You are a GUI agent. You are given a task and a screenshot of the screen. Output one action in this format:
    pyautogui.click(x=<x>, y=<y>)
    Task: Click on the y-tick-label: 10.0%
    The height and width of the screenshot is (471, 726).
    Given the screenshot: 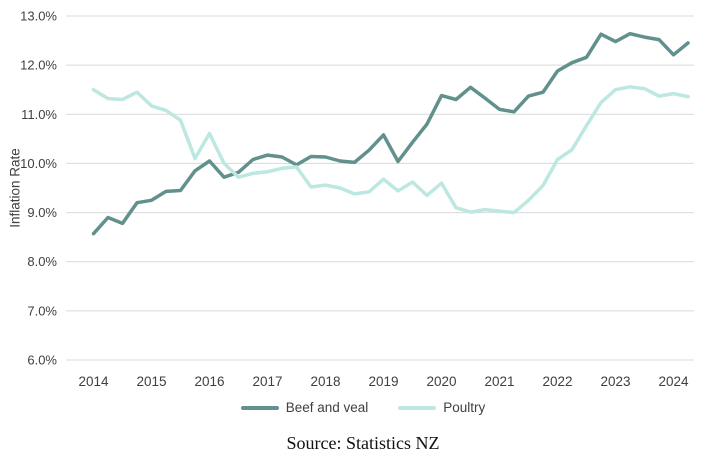 What is the action you would take?
    pyautogui.click(x=38, y=163)
    